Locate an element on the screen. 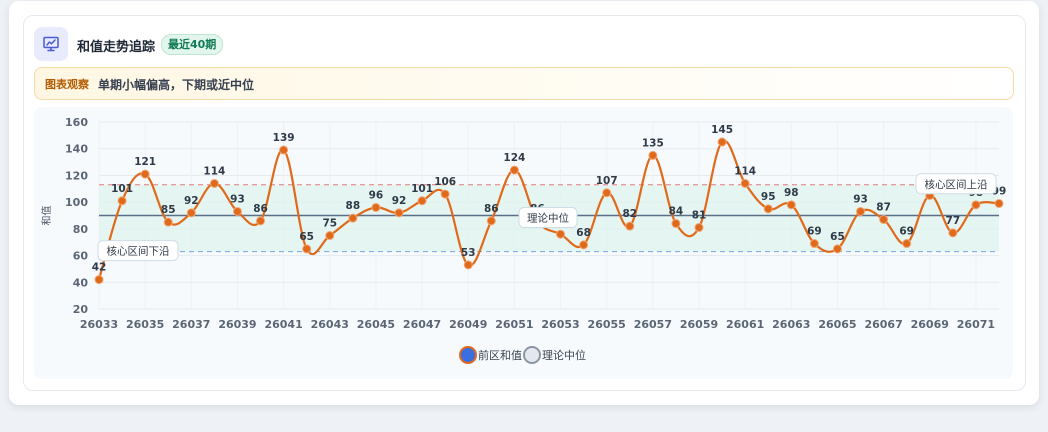  x-tick-label: 26067 is located at coordinates (883, 324).